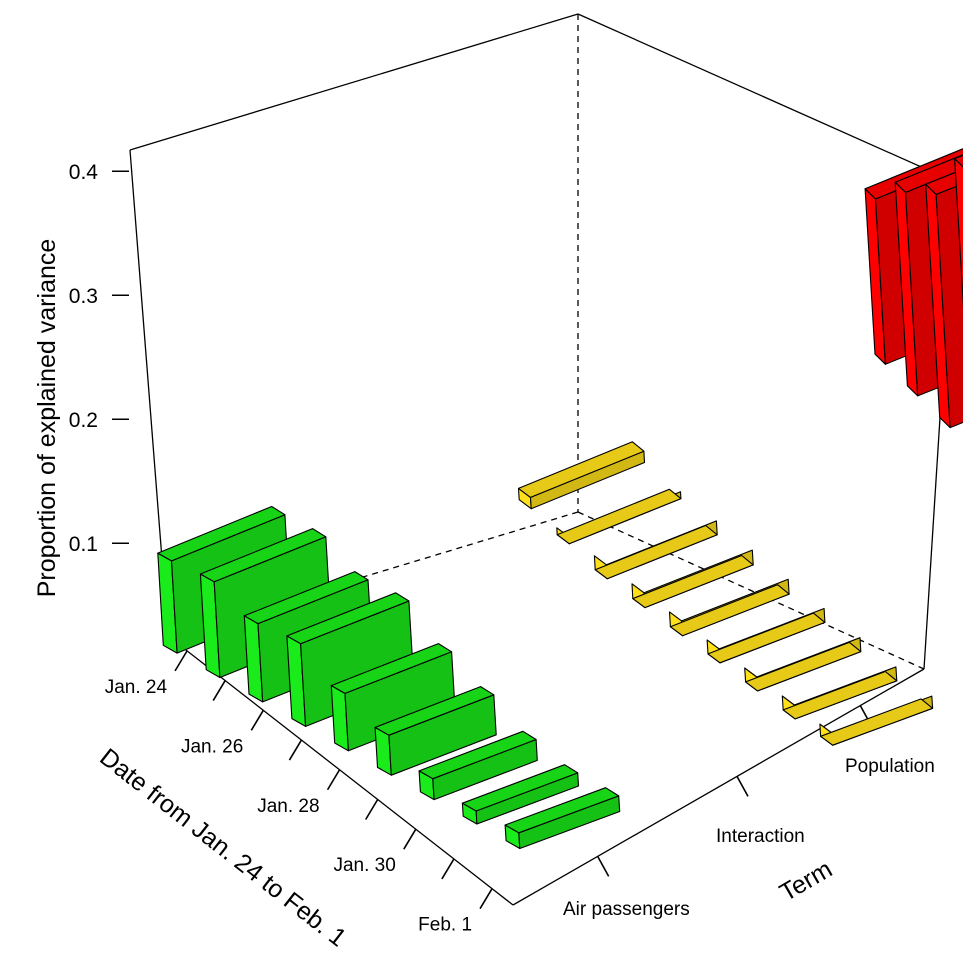 This screenshot has height=966, width=963. What do you see at coordinates (760, 836) in the screenshot?
I see `term-tick-label: Interaction` at bounding box center [760, 836].